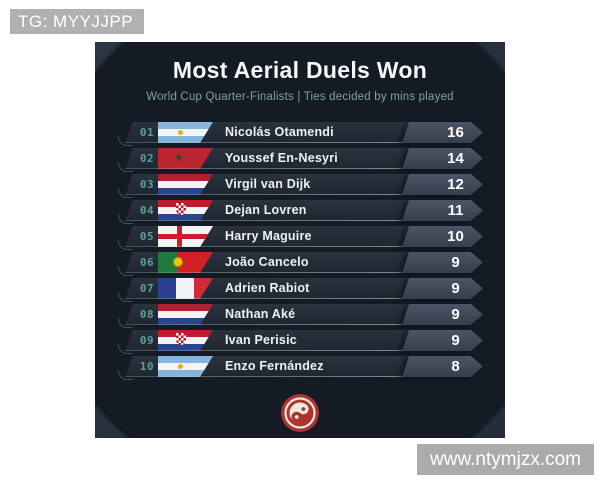 This screenshot has height=480, width=600. Describe the element at coordinates (440, 236) in the screenshot. I see `value-chevron: 10` at that location.